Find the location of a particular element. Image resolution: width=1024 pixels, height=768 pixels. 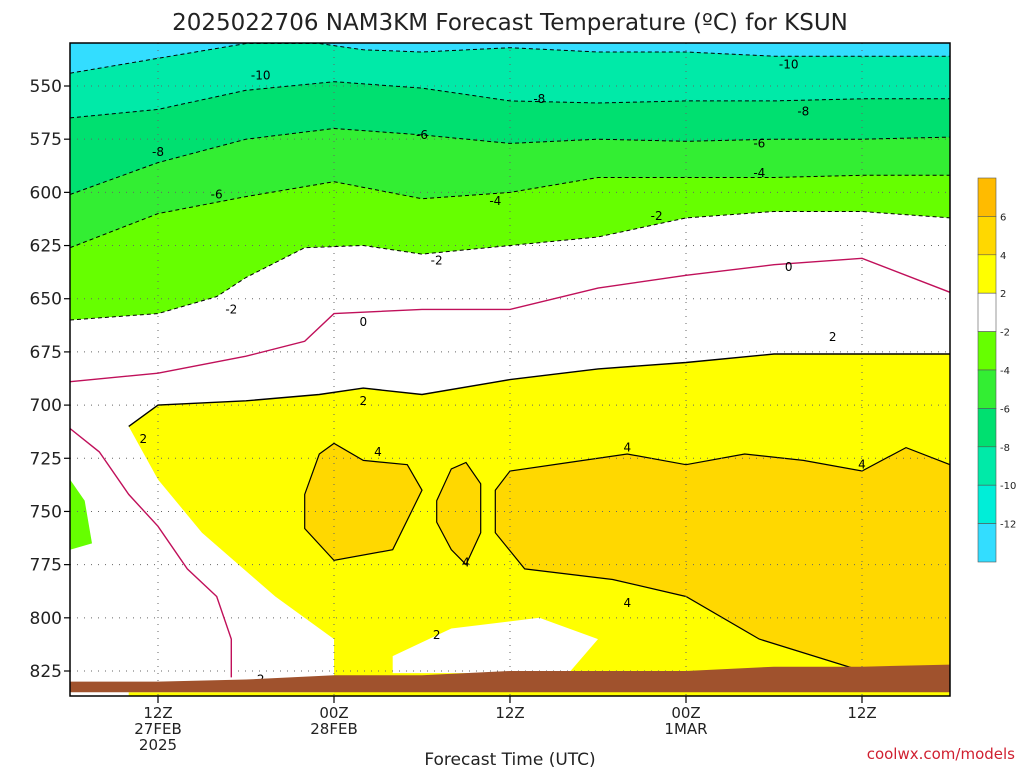

y-tick-label: 550 is located at coordinates (46, 87).